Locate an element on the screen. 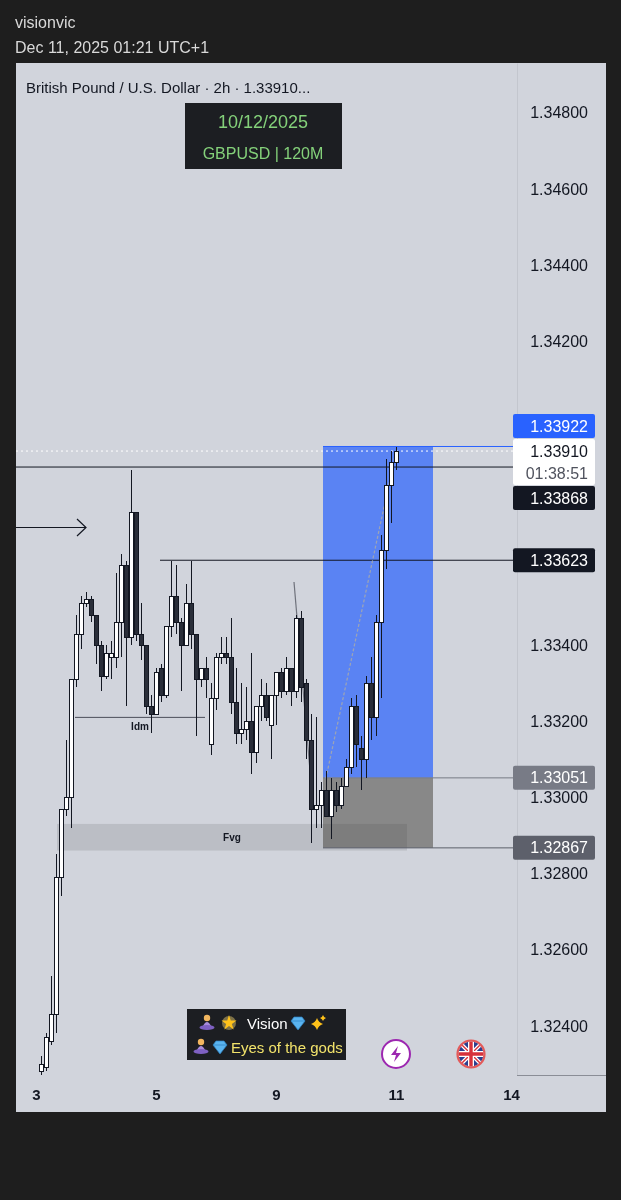  x-tick-label: 14 is located at coordinates (512, 1094).